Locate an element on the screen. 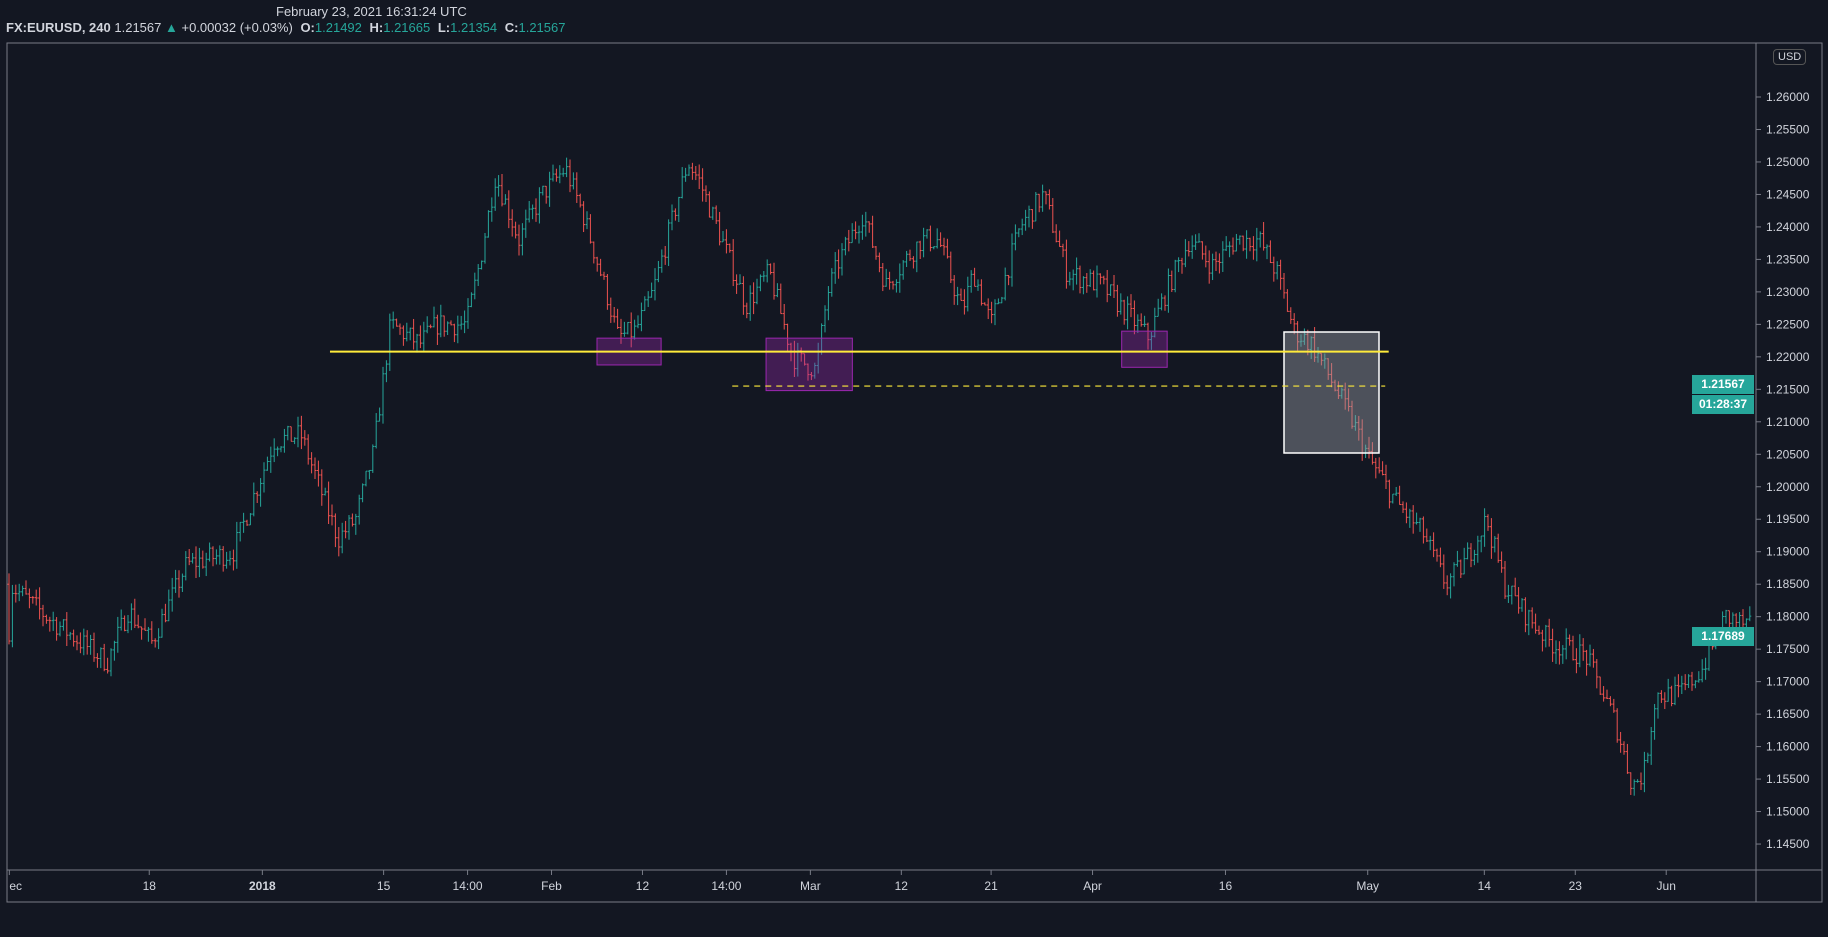 The height and width of the screenshot is (937, 1828). price-tick-label: 1.17500 is located at coordinates (1788, 649).